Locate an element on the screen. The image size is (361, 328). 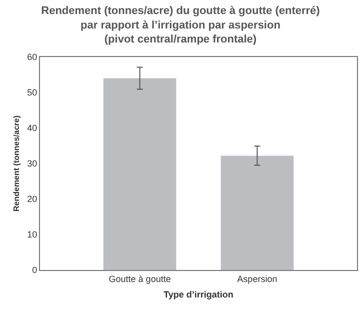
y-tick-label: 0 is located at coordinates (35, 270).